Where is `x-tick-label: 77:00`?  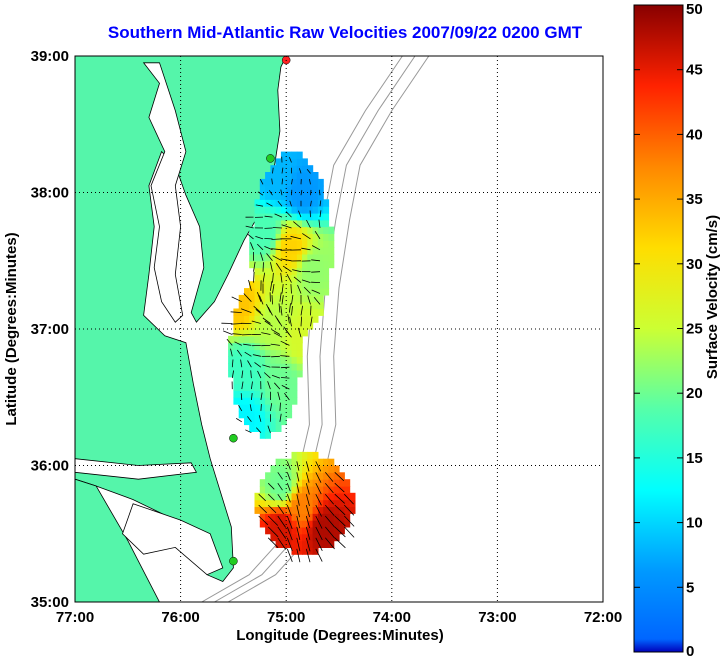
x-tick-label: 77:00 is located at coordinates (75, 617).